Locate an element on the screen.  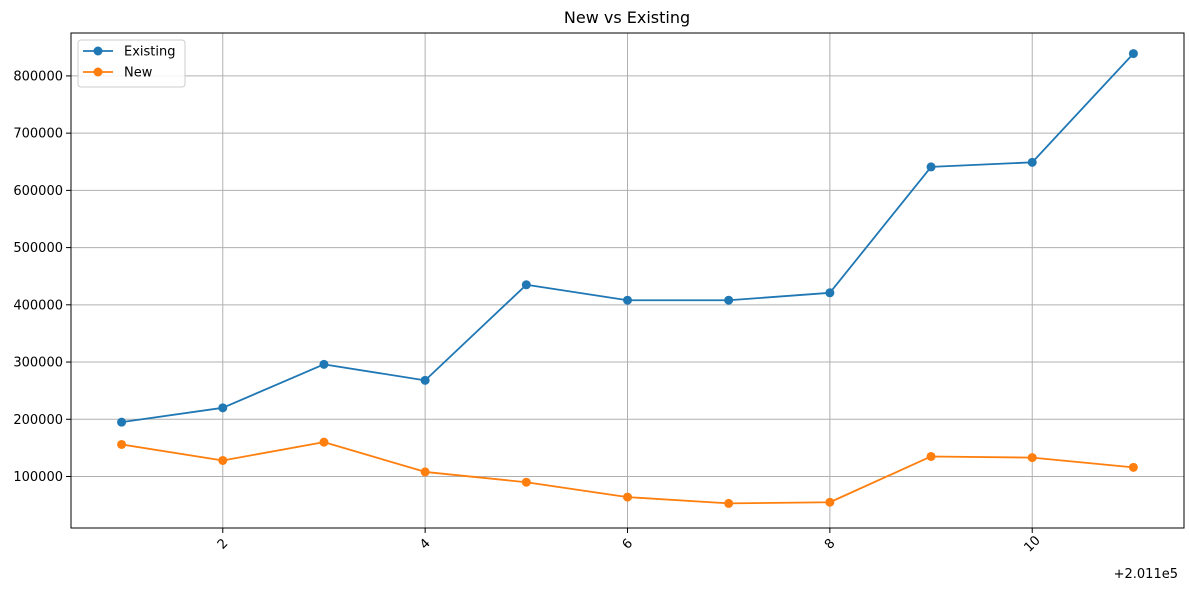
legend-label-new: New is located at coordinates (138, 73).